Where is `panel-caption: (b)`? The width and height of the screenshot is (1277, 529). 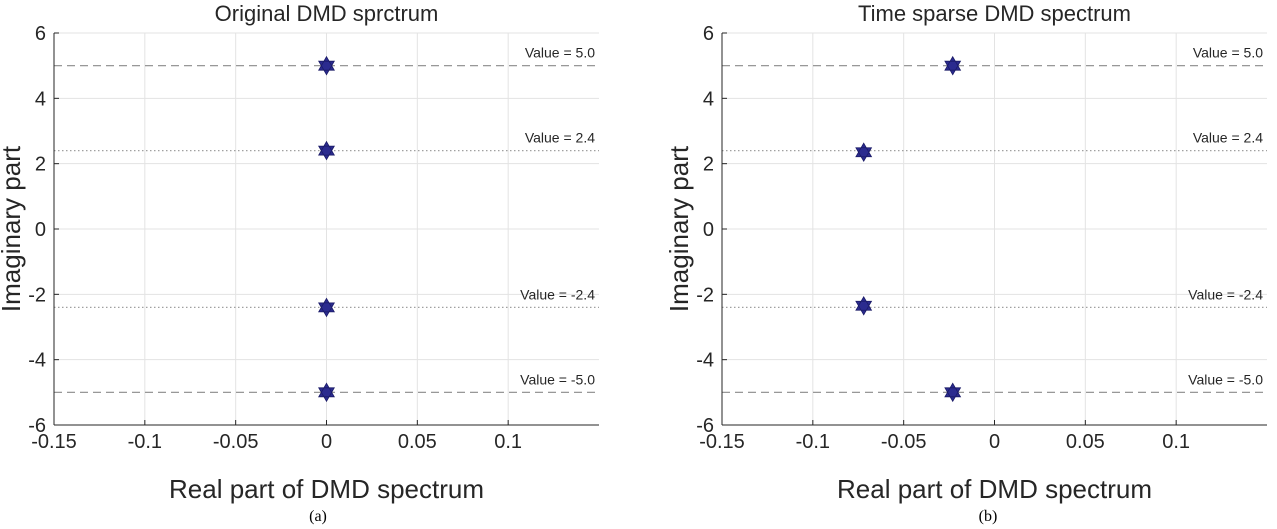 panel-caption: (b) is located at coordinates (988, 516).